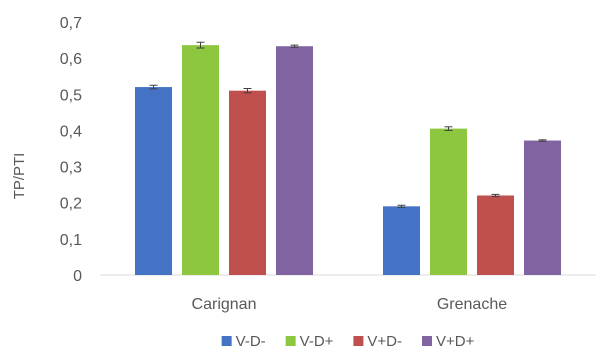 The width and height of the screenshot is (611, 356). Describe the element at coordinates (71, 204) in the screenshot. I see `y-tick-label: 0,2` at that location.